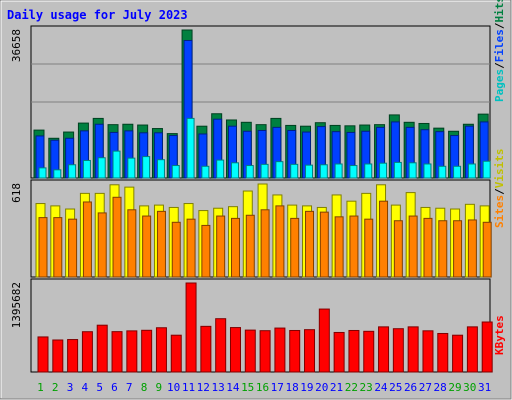 Image resolution: width=512 pixels, height=400 pixels. Describe the element at coordinates (114, 387) in the screenshot. I see `day-label: 6` at that location.